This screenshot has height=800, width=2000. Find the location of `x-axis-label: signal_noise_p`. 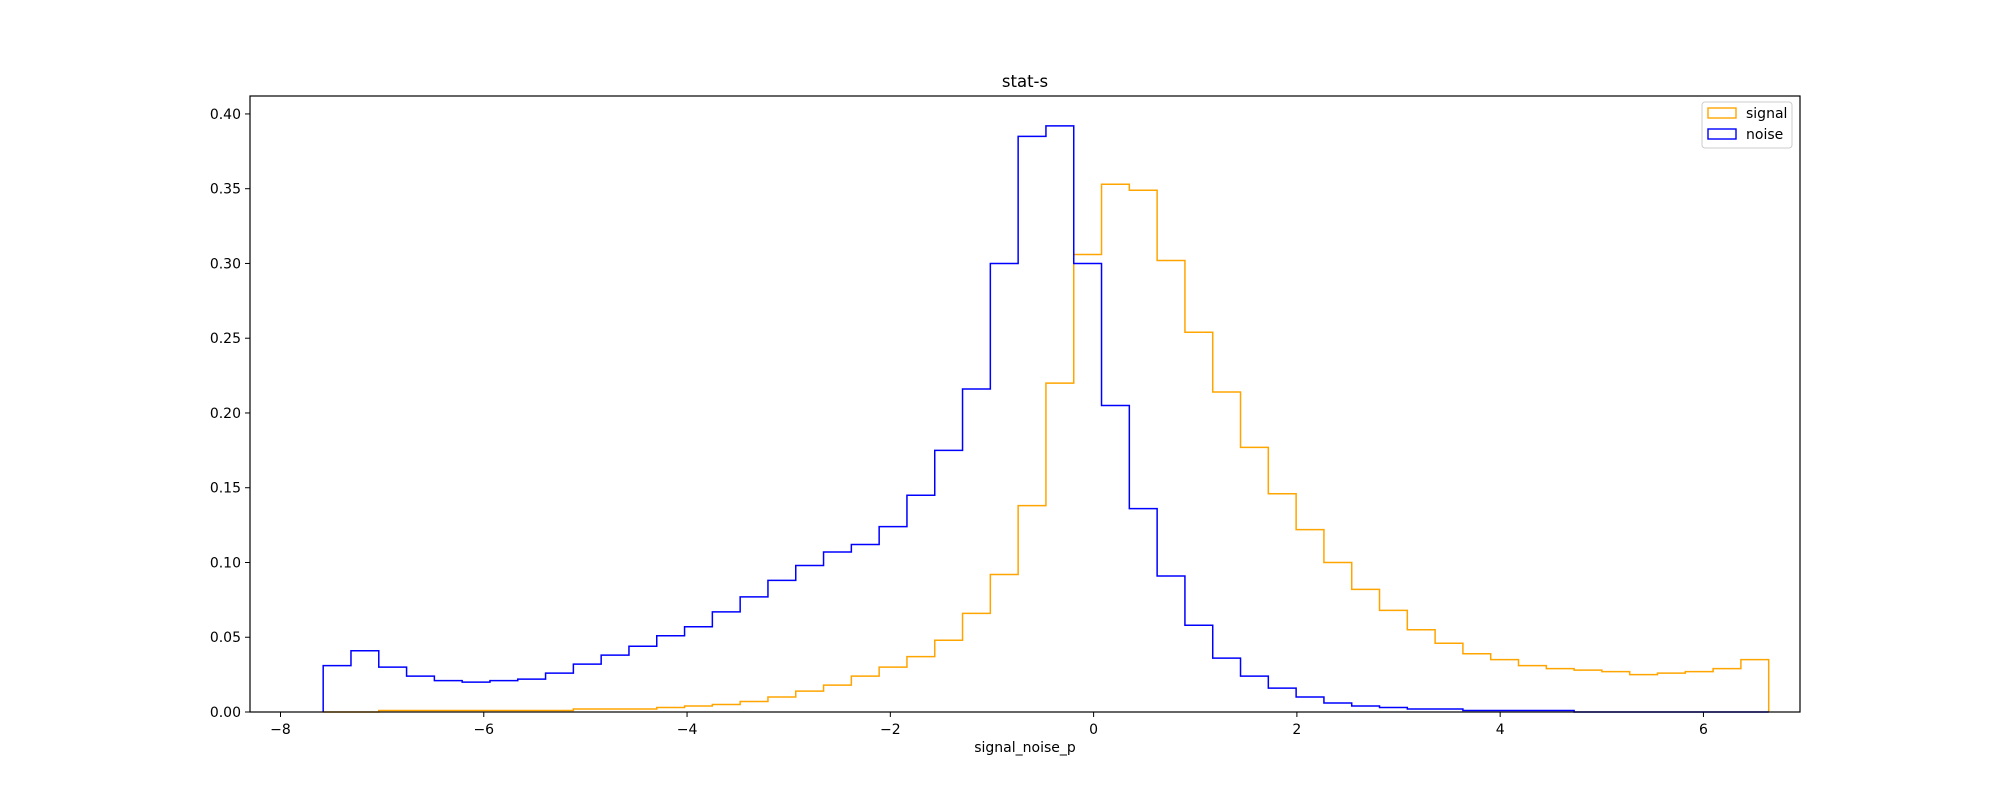

x-axis-label: signal_noise_p is located at coordinates (1025, 748).